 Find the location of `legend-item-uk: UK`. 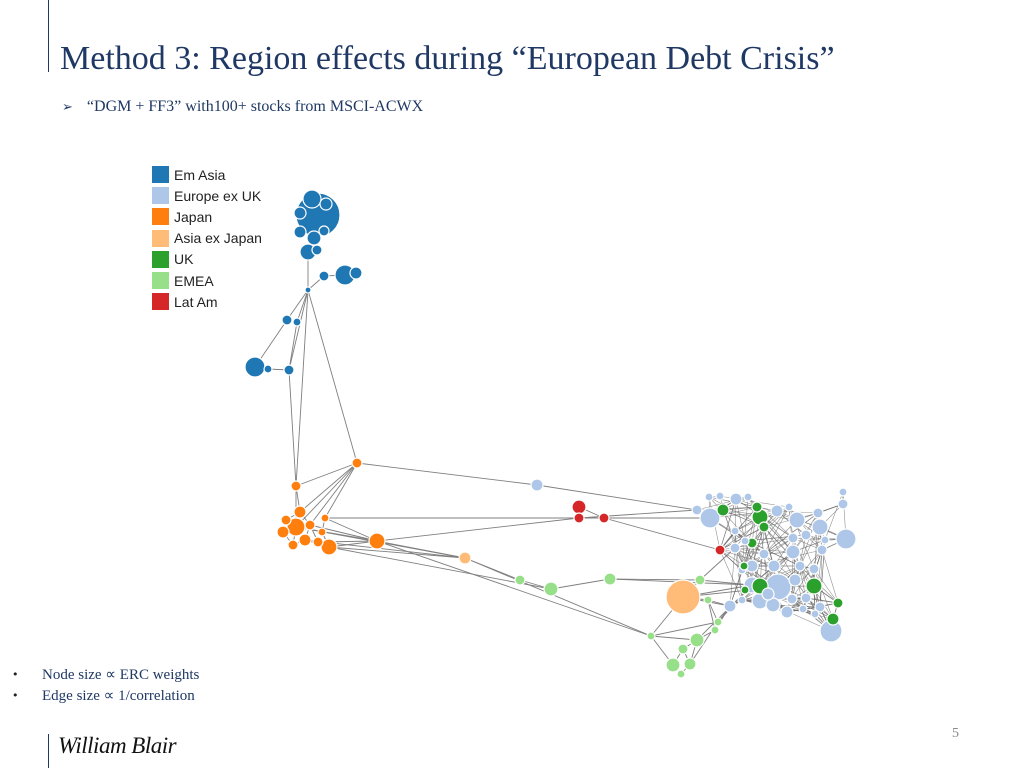

legend-item-uk: UK is located at coordinates (207, 259).